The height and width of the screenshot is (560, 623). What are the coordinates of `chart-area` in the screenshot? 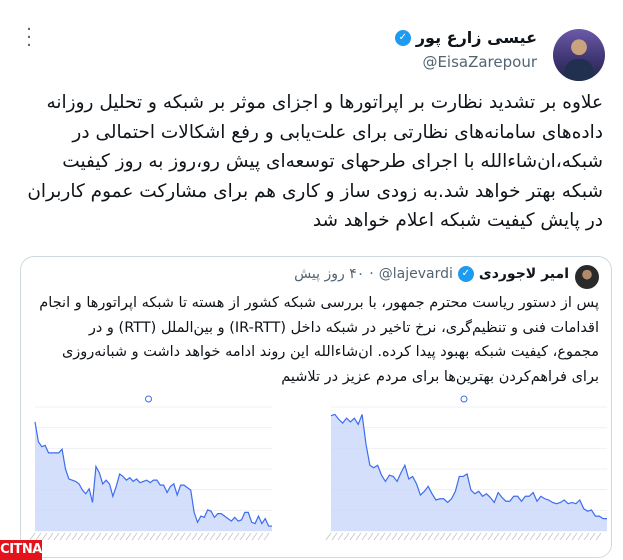 It's located at (469, 472).